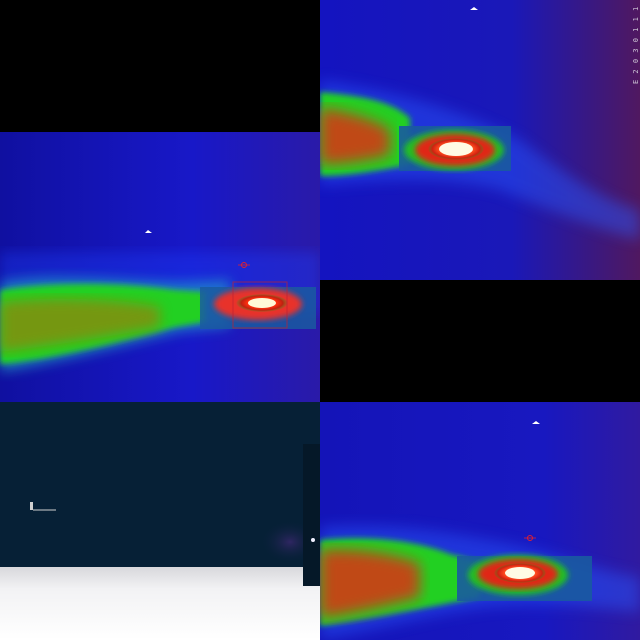 The height and width of the screenshot is (640, 640). What do you see at coordinates (260, 305) in the screenshot?
I see `target-frame` at bounding box center [260, 305].